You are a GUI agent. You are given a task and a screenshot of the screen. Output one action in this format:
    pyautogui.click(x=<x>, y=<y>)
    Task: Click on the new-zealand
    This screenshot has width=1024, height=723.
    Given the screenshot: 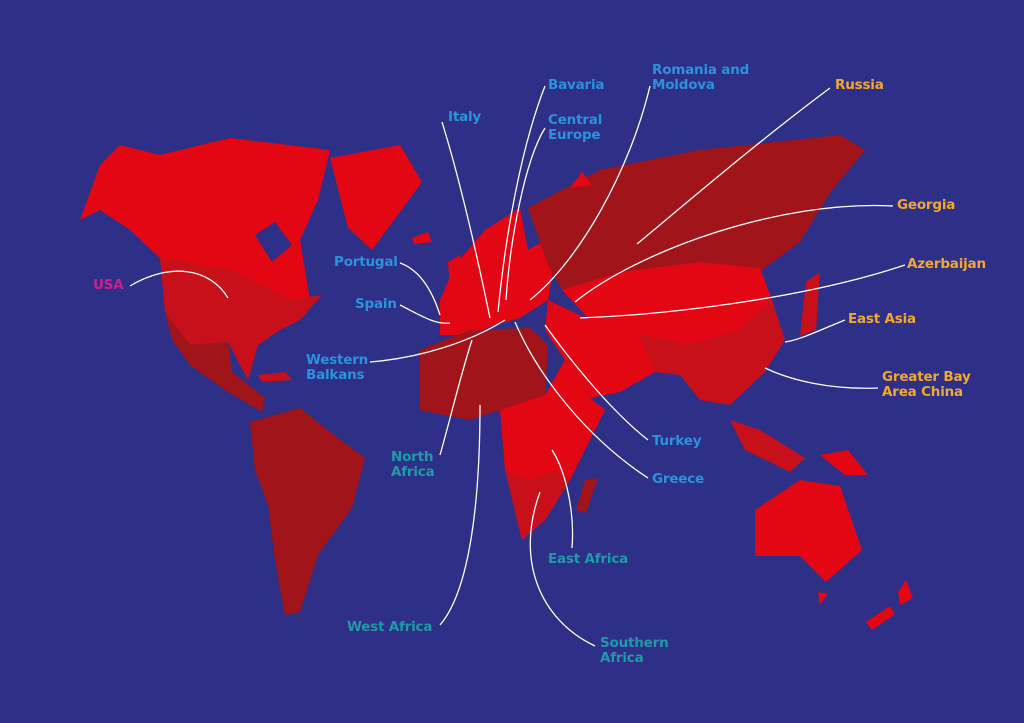 What is the action you would take?
    pyautogui.click(x=880, y=618)
    